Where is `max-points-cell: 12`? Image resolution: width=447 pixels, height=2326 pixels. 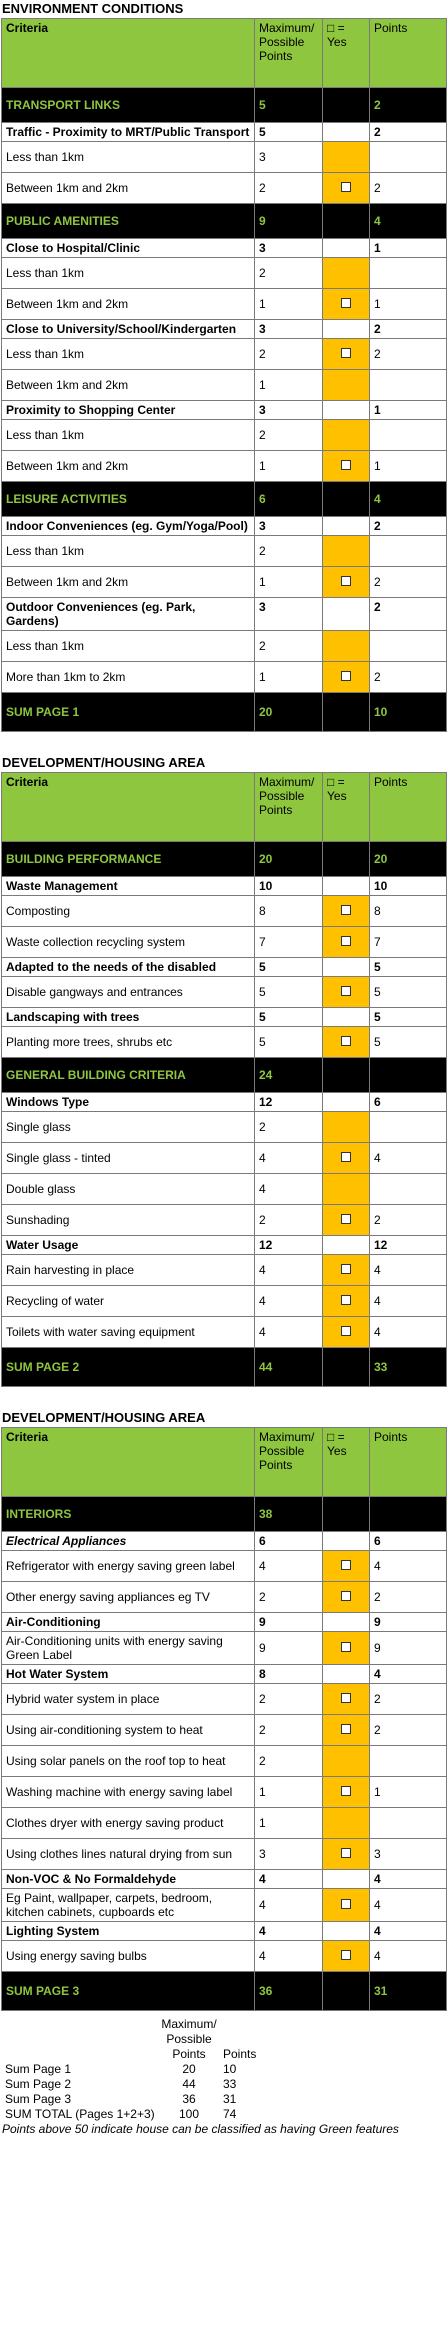
max-points-cell: 12 is located at coordinates (288, 1102).